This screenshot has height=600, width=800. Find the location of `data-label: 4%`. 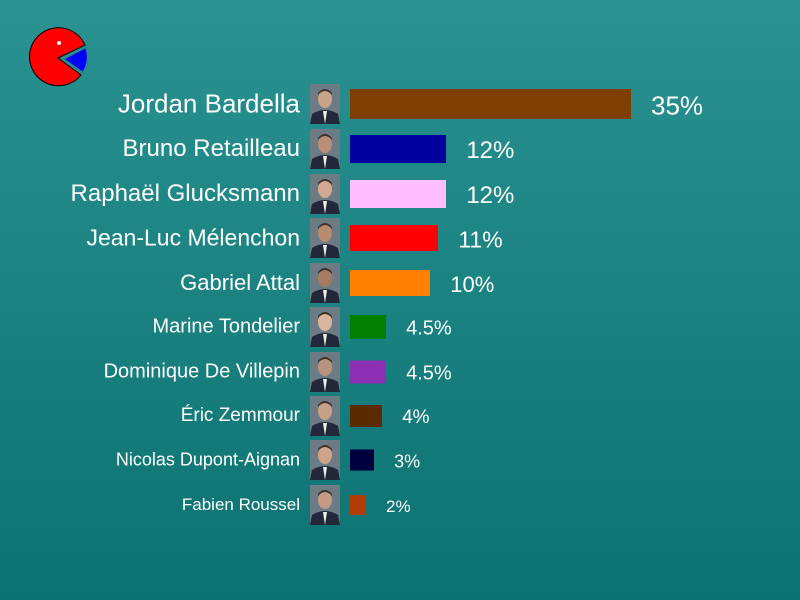

data-label: 4% is located at coordinates (416, 417).